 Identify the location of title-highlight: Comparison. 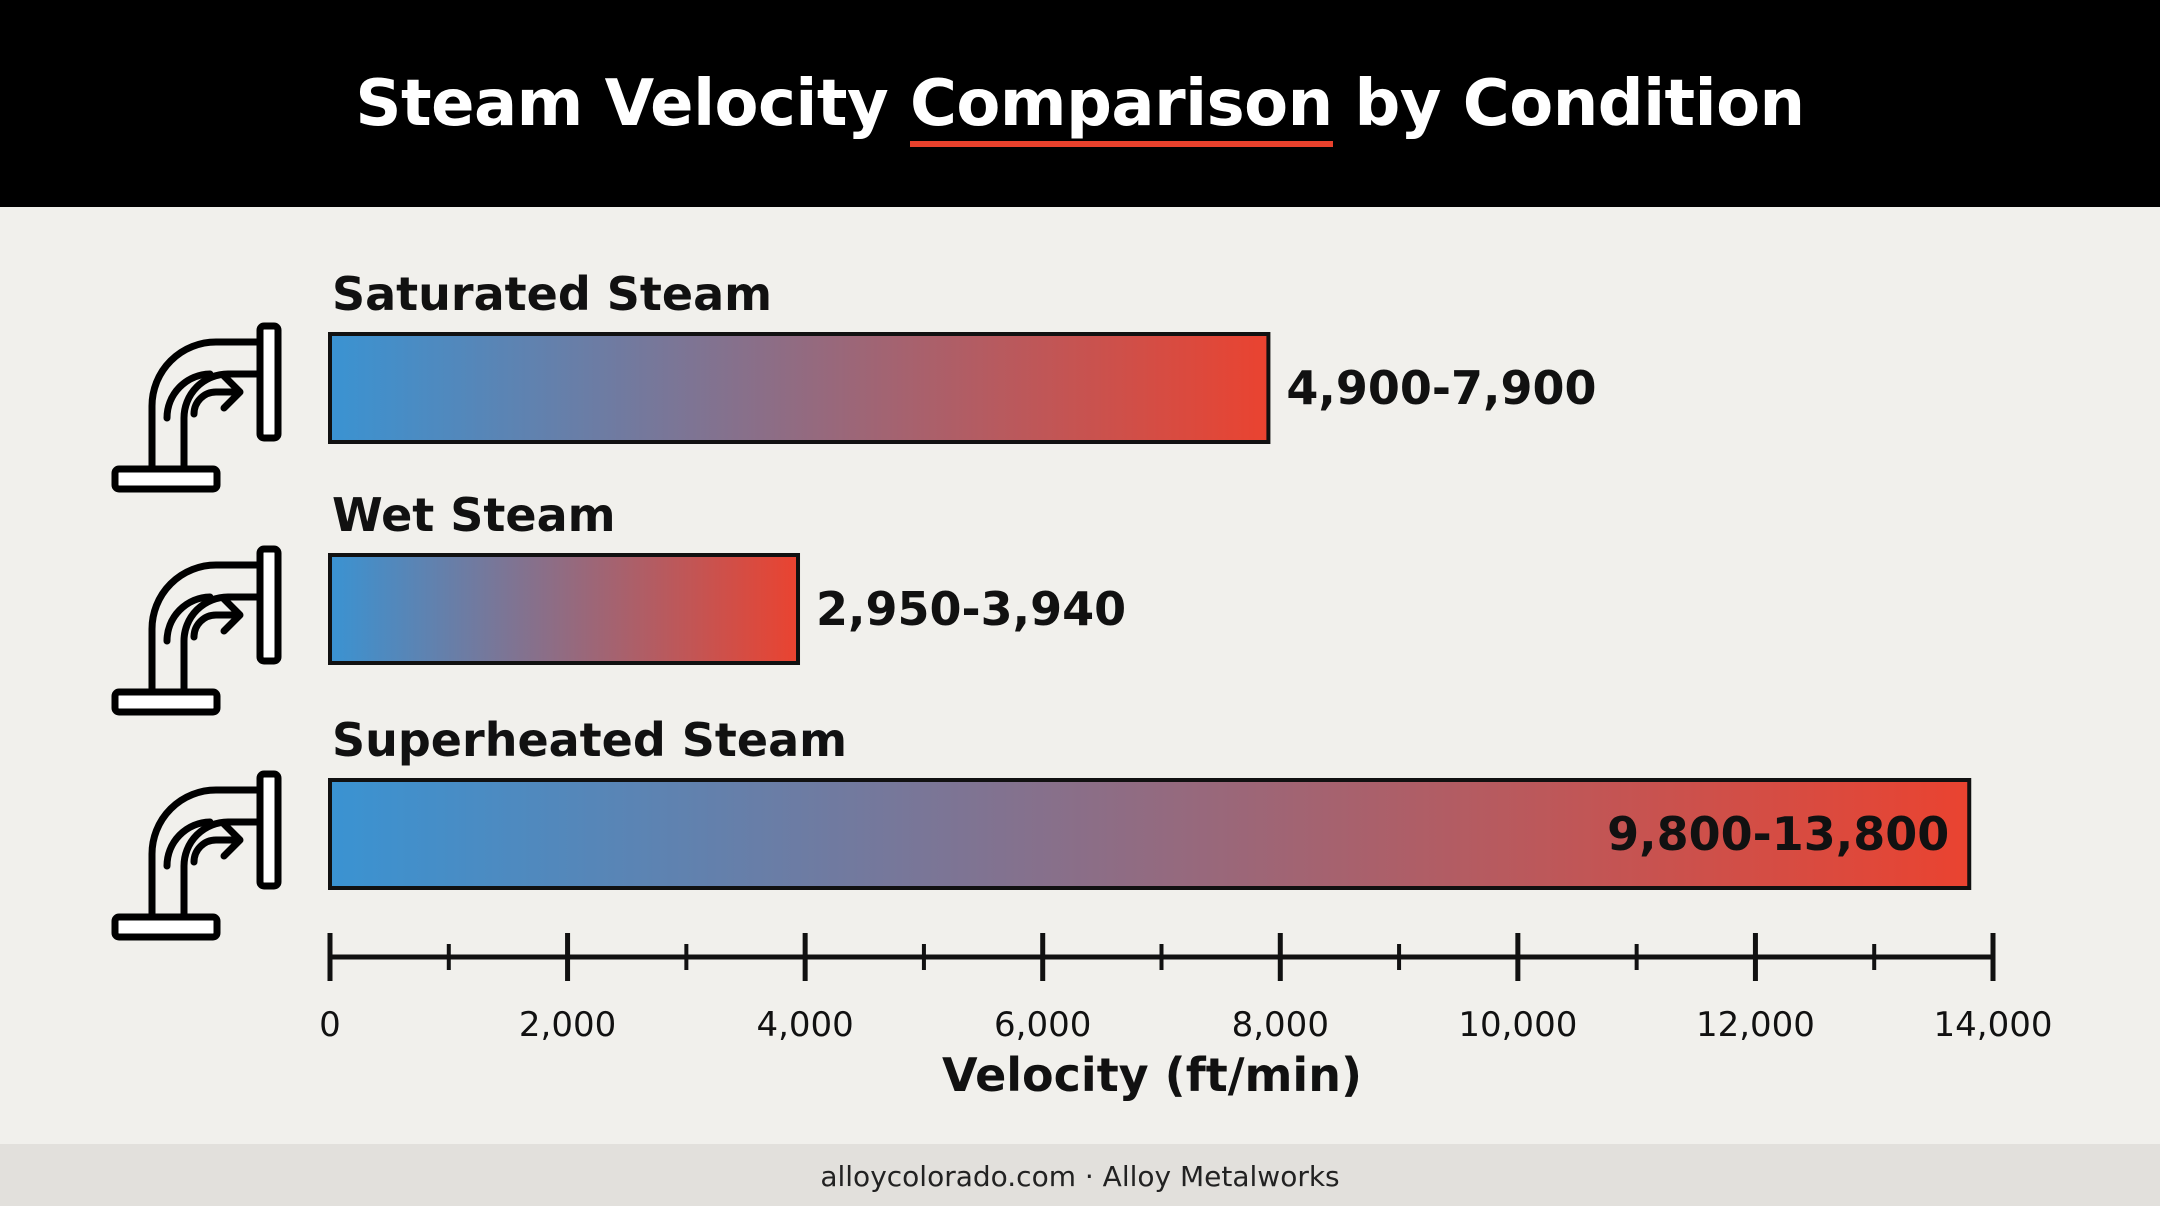
(1121, 104).